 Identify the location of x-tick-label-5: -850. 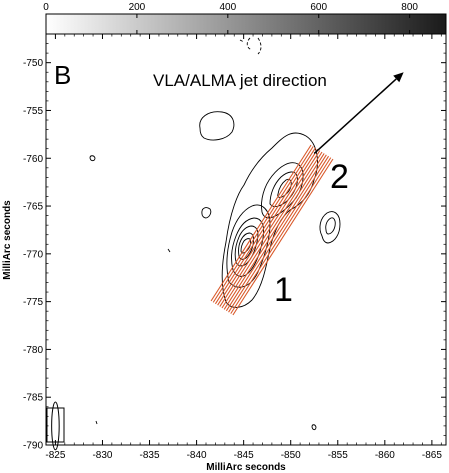
(291, 455).